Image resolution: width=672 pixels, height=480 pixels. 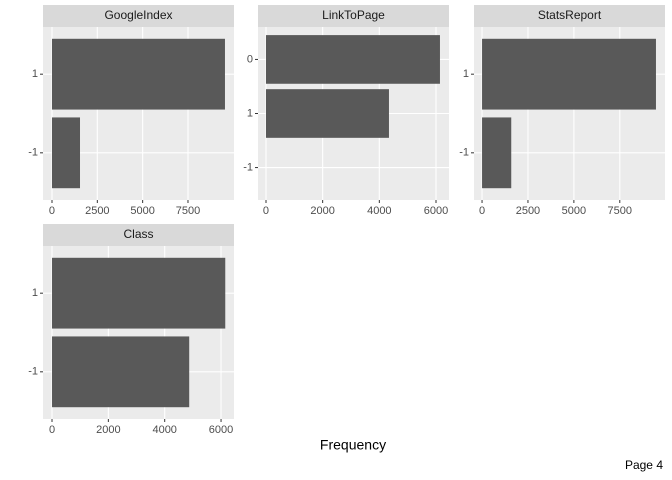 What do you see at coordinates (250, 59) in the screenshot?
I see `y-tick-label: 0` at bounding box center [250, 59].